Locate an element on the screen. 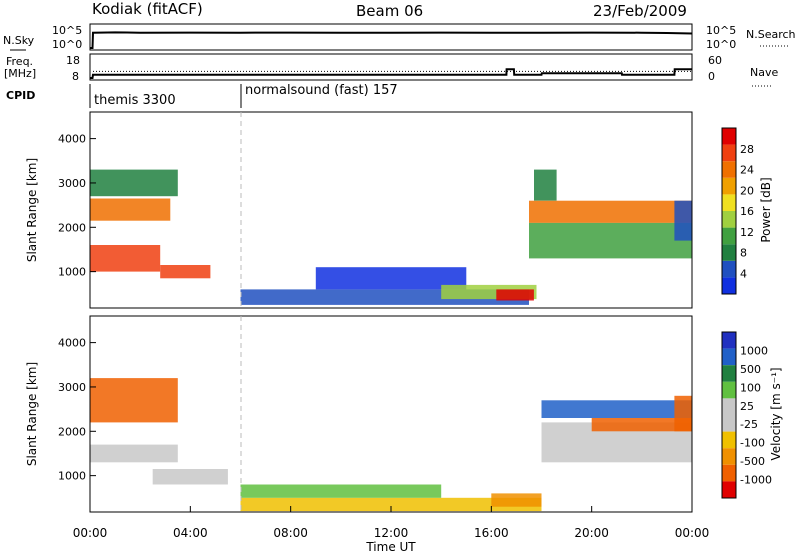 The image size is (800, 554). nsky-series-line is located at coordinates (391, 40).